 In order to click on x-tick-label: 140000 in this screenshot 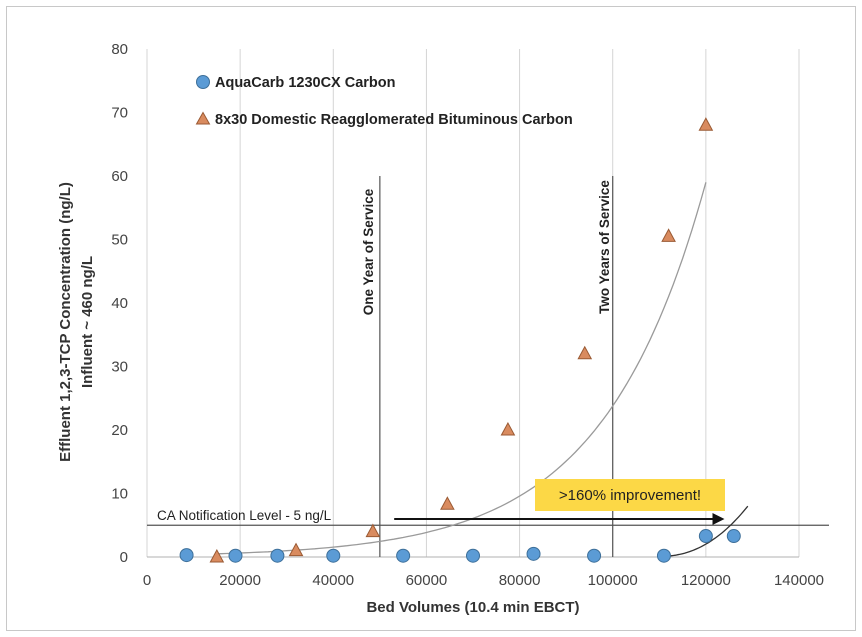, I will do `click(799, 580)`.